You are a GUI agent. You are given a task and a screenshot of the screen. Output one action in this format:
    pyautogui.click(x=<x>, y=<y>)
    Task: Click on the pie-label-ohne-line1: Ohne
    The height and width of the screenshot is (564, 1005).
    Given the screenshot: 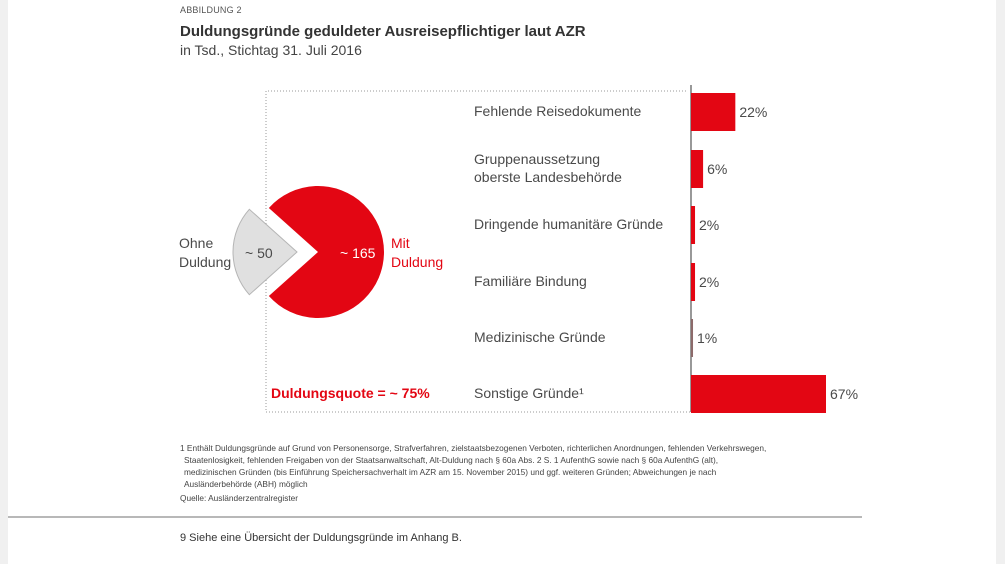 What is the action you would take?
    pyautogui.click(x=196, y=243)
    